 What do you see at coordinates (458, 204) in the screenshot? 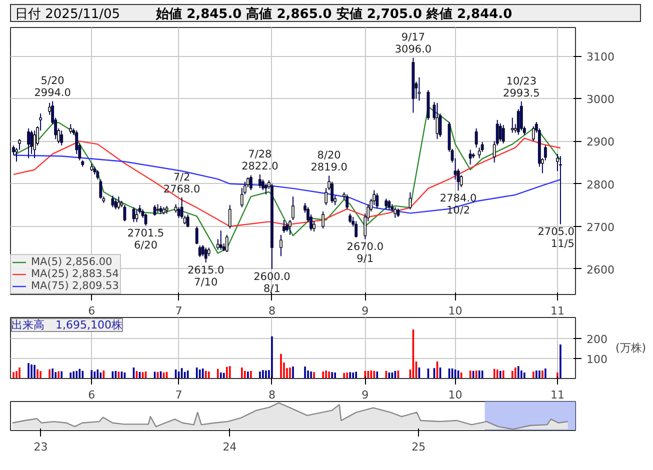
I see `annotation: 2784.0 10/2` at bounding box center [458, 204].